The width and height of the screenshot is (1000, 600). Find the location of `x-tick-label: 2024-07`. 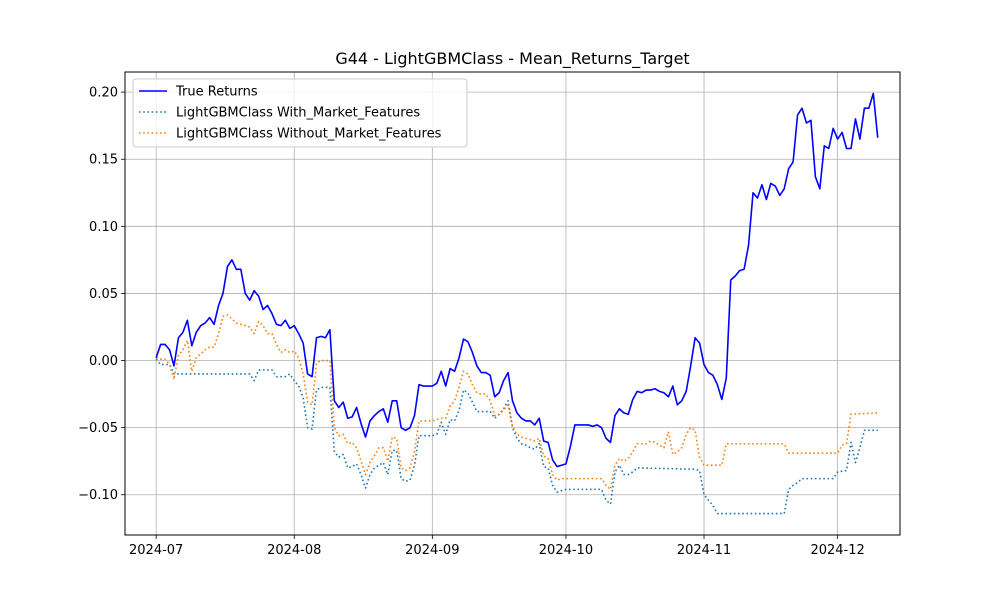

x-tick-label: 2024-07 is located at coordinates (156, 550).